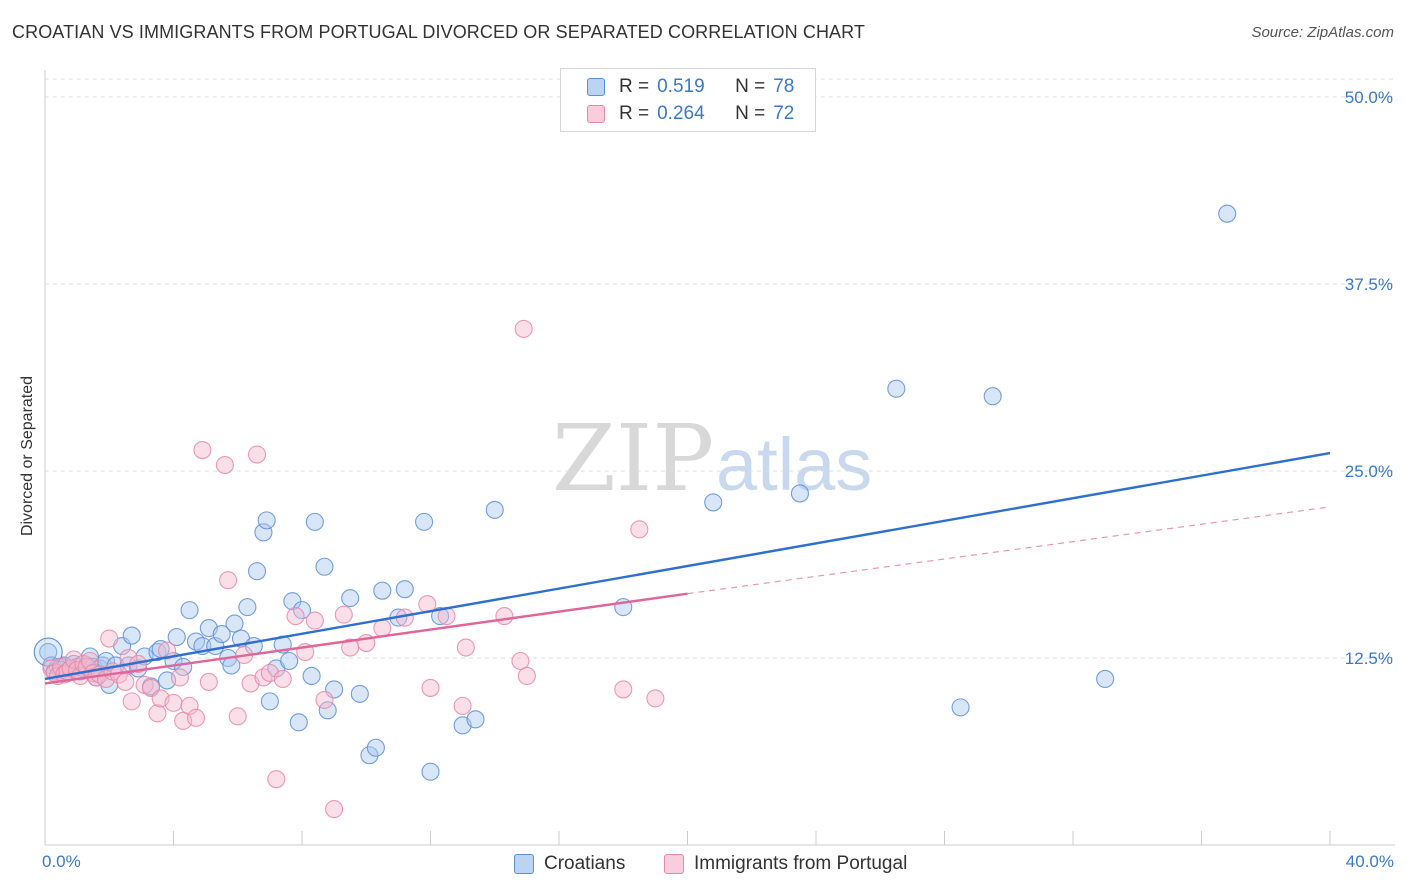 The image size is (1406, 892). I want to click on legend-label-croatians: Croatians, so click(585, 863).